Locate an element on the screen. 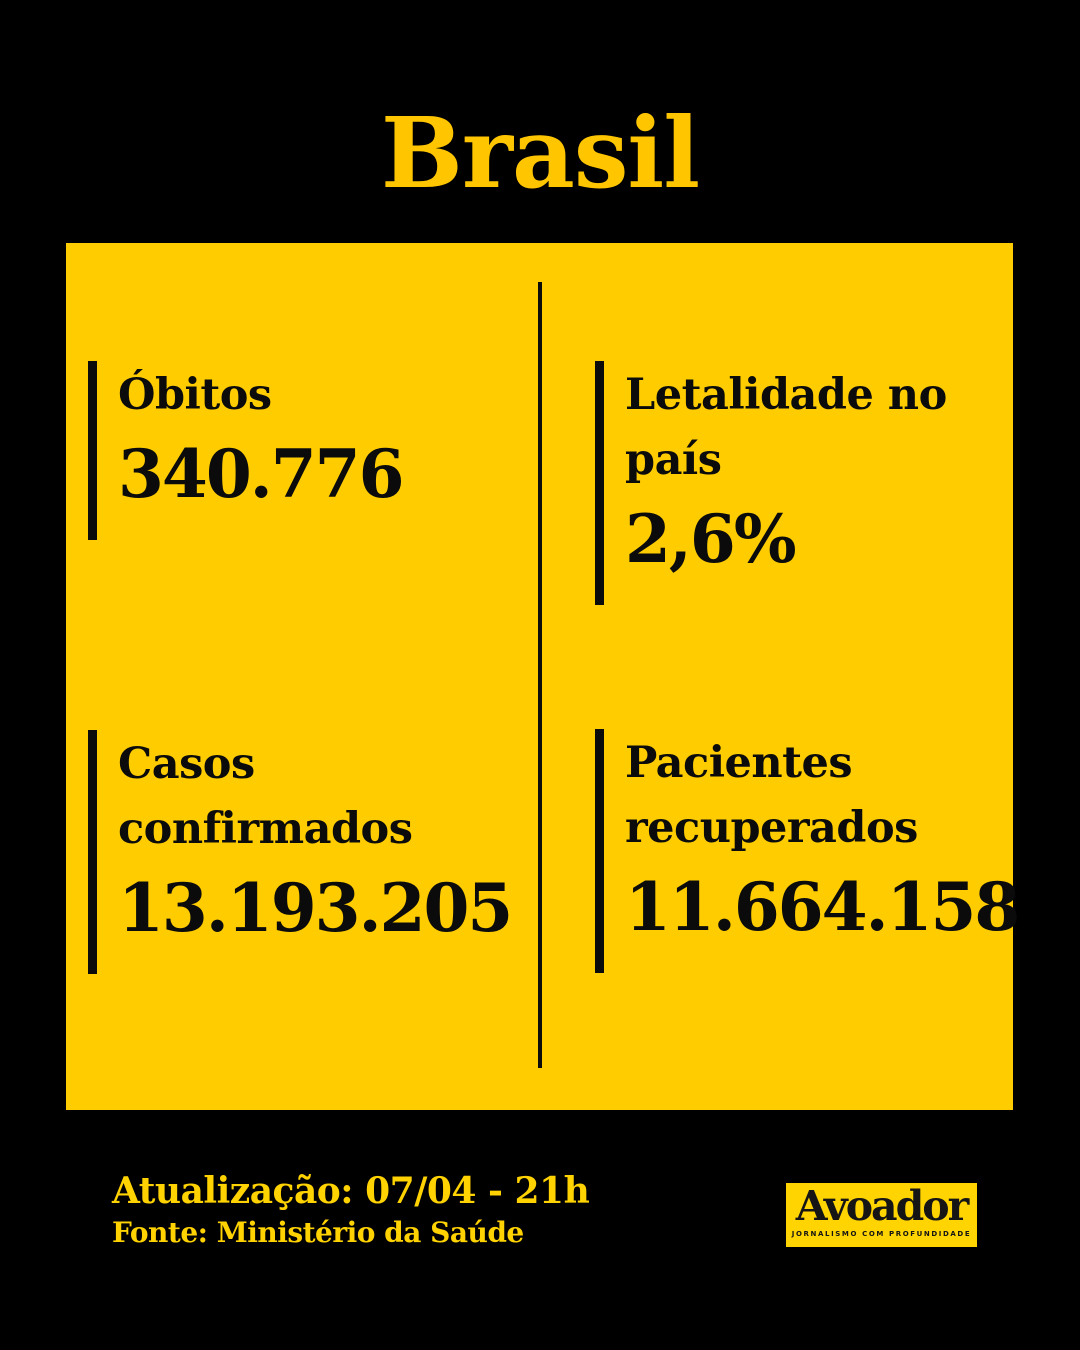  update-timestamp: Atualização: 07/04 - 21h is located at coordinates (351, 1191).